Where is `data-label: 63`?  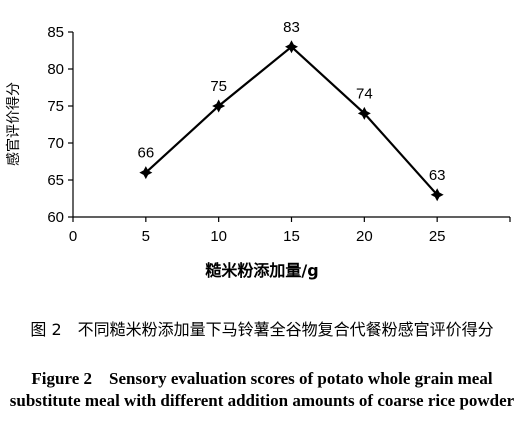
data-label: 63 is located at coordinates (437, 175).